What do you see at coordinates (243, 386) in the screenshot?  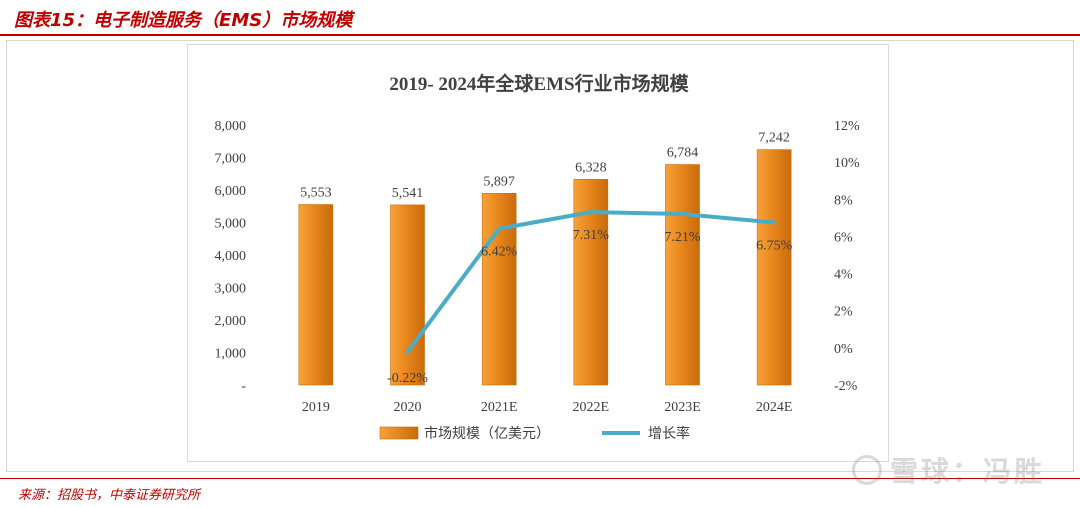 I see `y-tick-label: -` at bounding box center [243, 386].